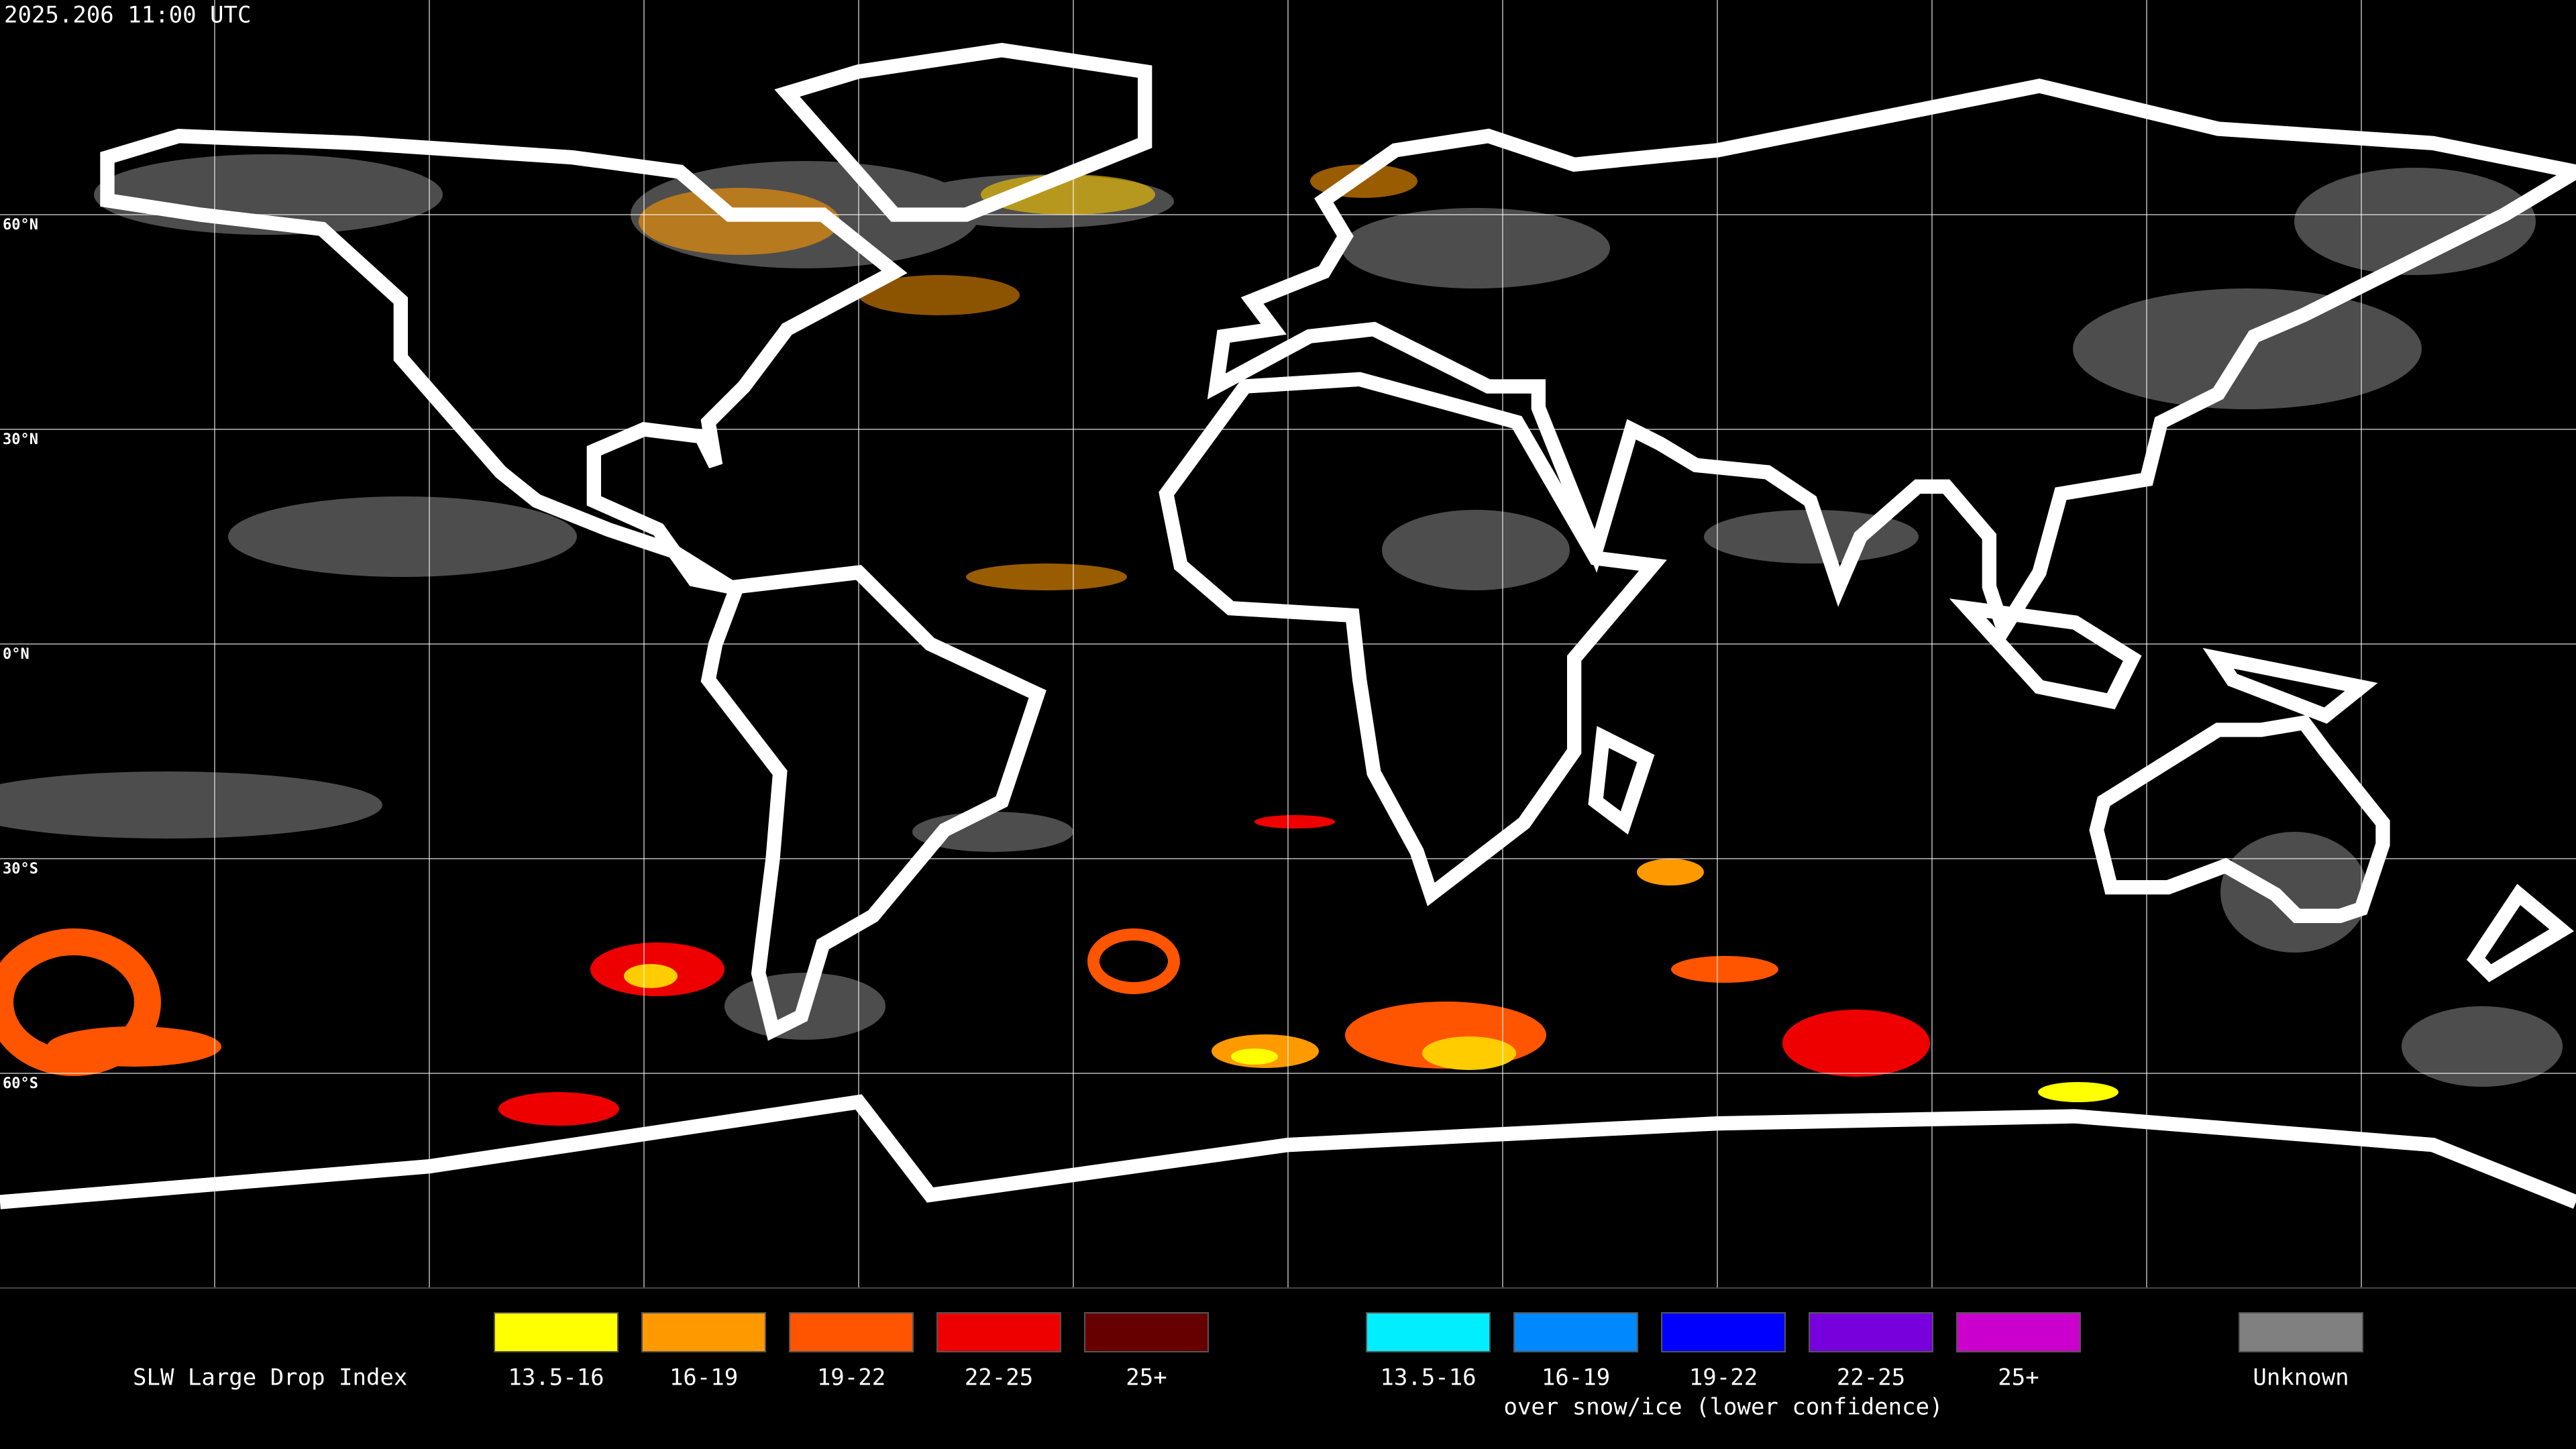 This screenshot has height=1449, width=2576. What do you see at coordinates (20, 225) in the screenshot?
I see `latitude-label: 60°N` at bounding box center [20, 225].